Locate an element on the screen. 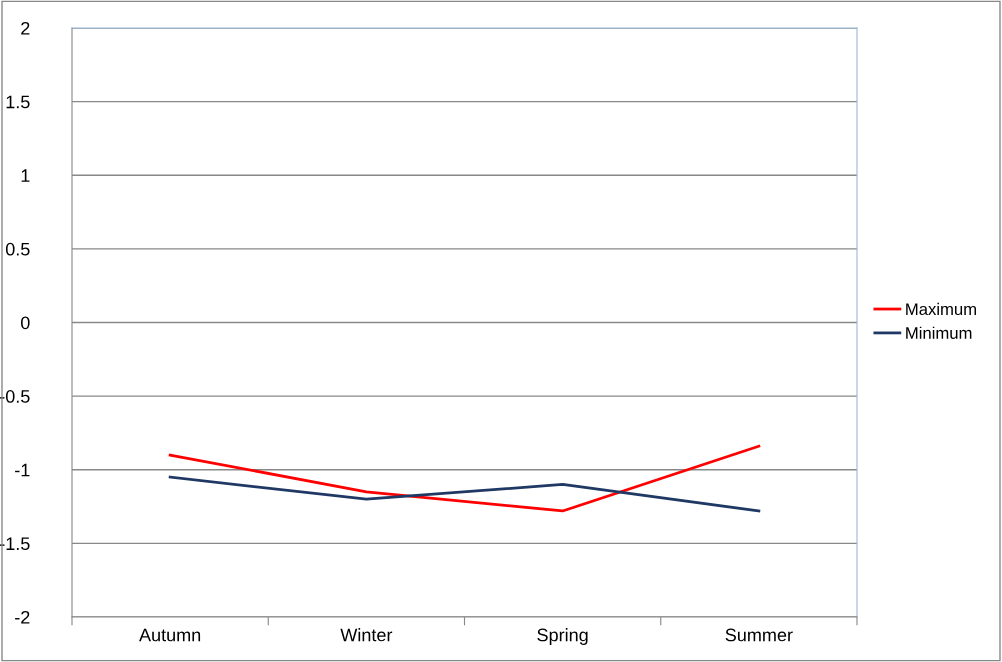 The height and width of the screenshot is (662, 1002). legend-label: Minimum is located at coordinates (939, 332).